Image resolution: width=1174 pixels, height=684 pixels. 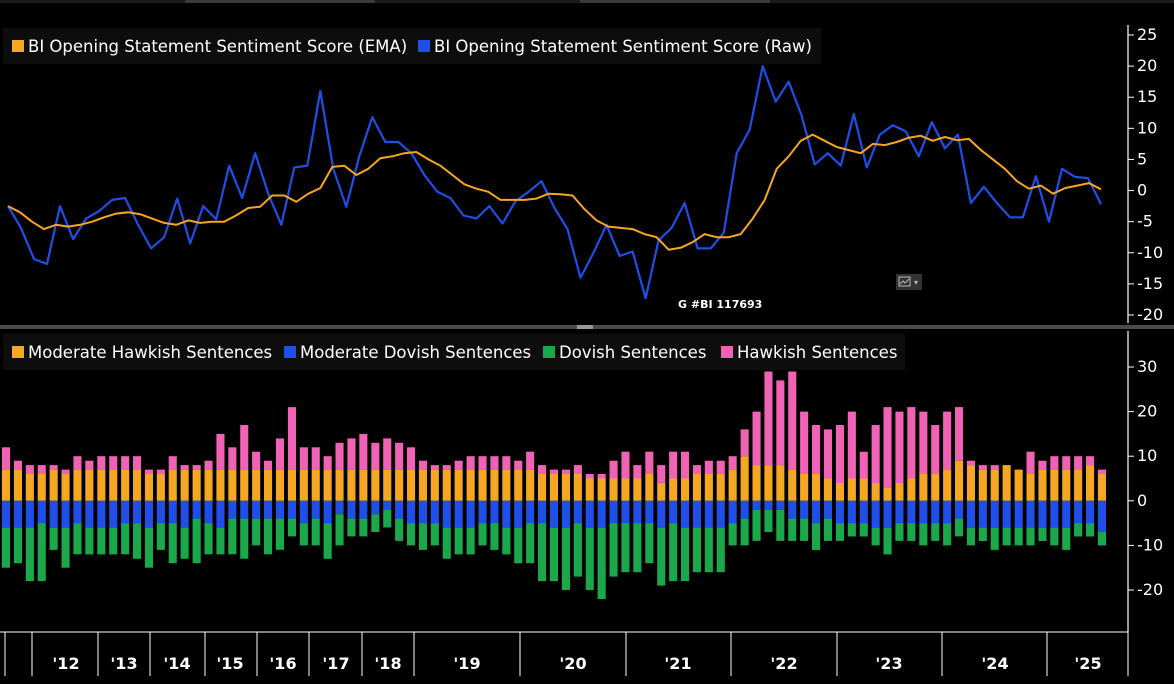 I want to click on x-tick-label: '14, so click(x=176, y=663).